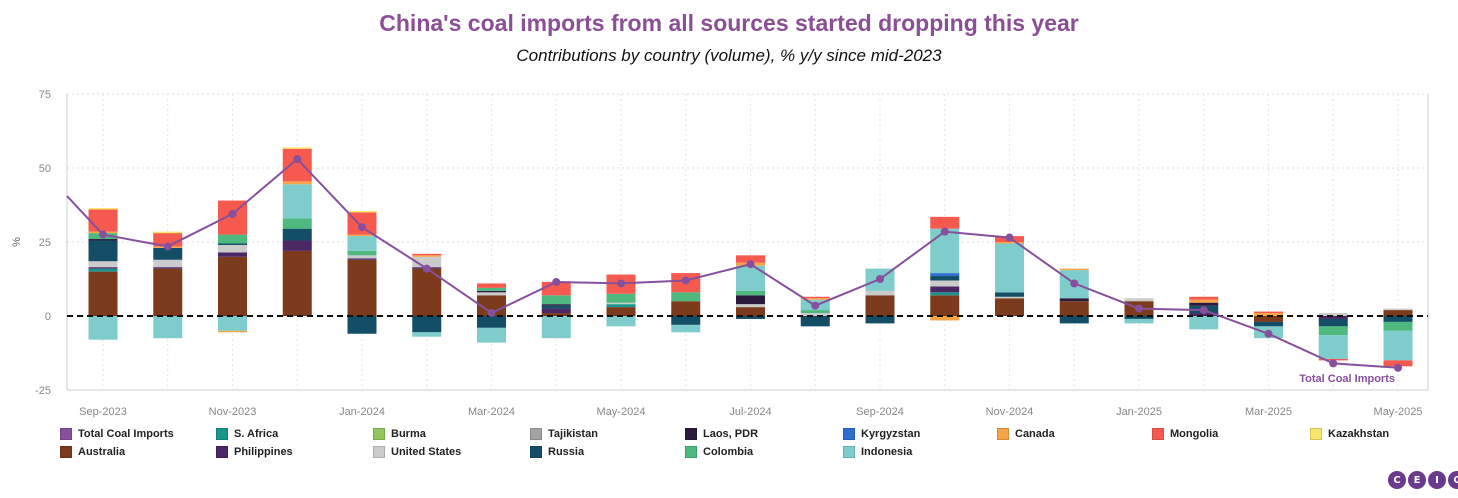  What do you see at coordinates (45, 169) in the screenshot?
I see `y-tick-label: 50` at bounding box center [45, 169].